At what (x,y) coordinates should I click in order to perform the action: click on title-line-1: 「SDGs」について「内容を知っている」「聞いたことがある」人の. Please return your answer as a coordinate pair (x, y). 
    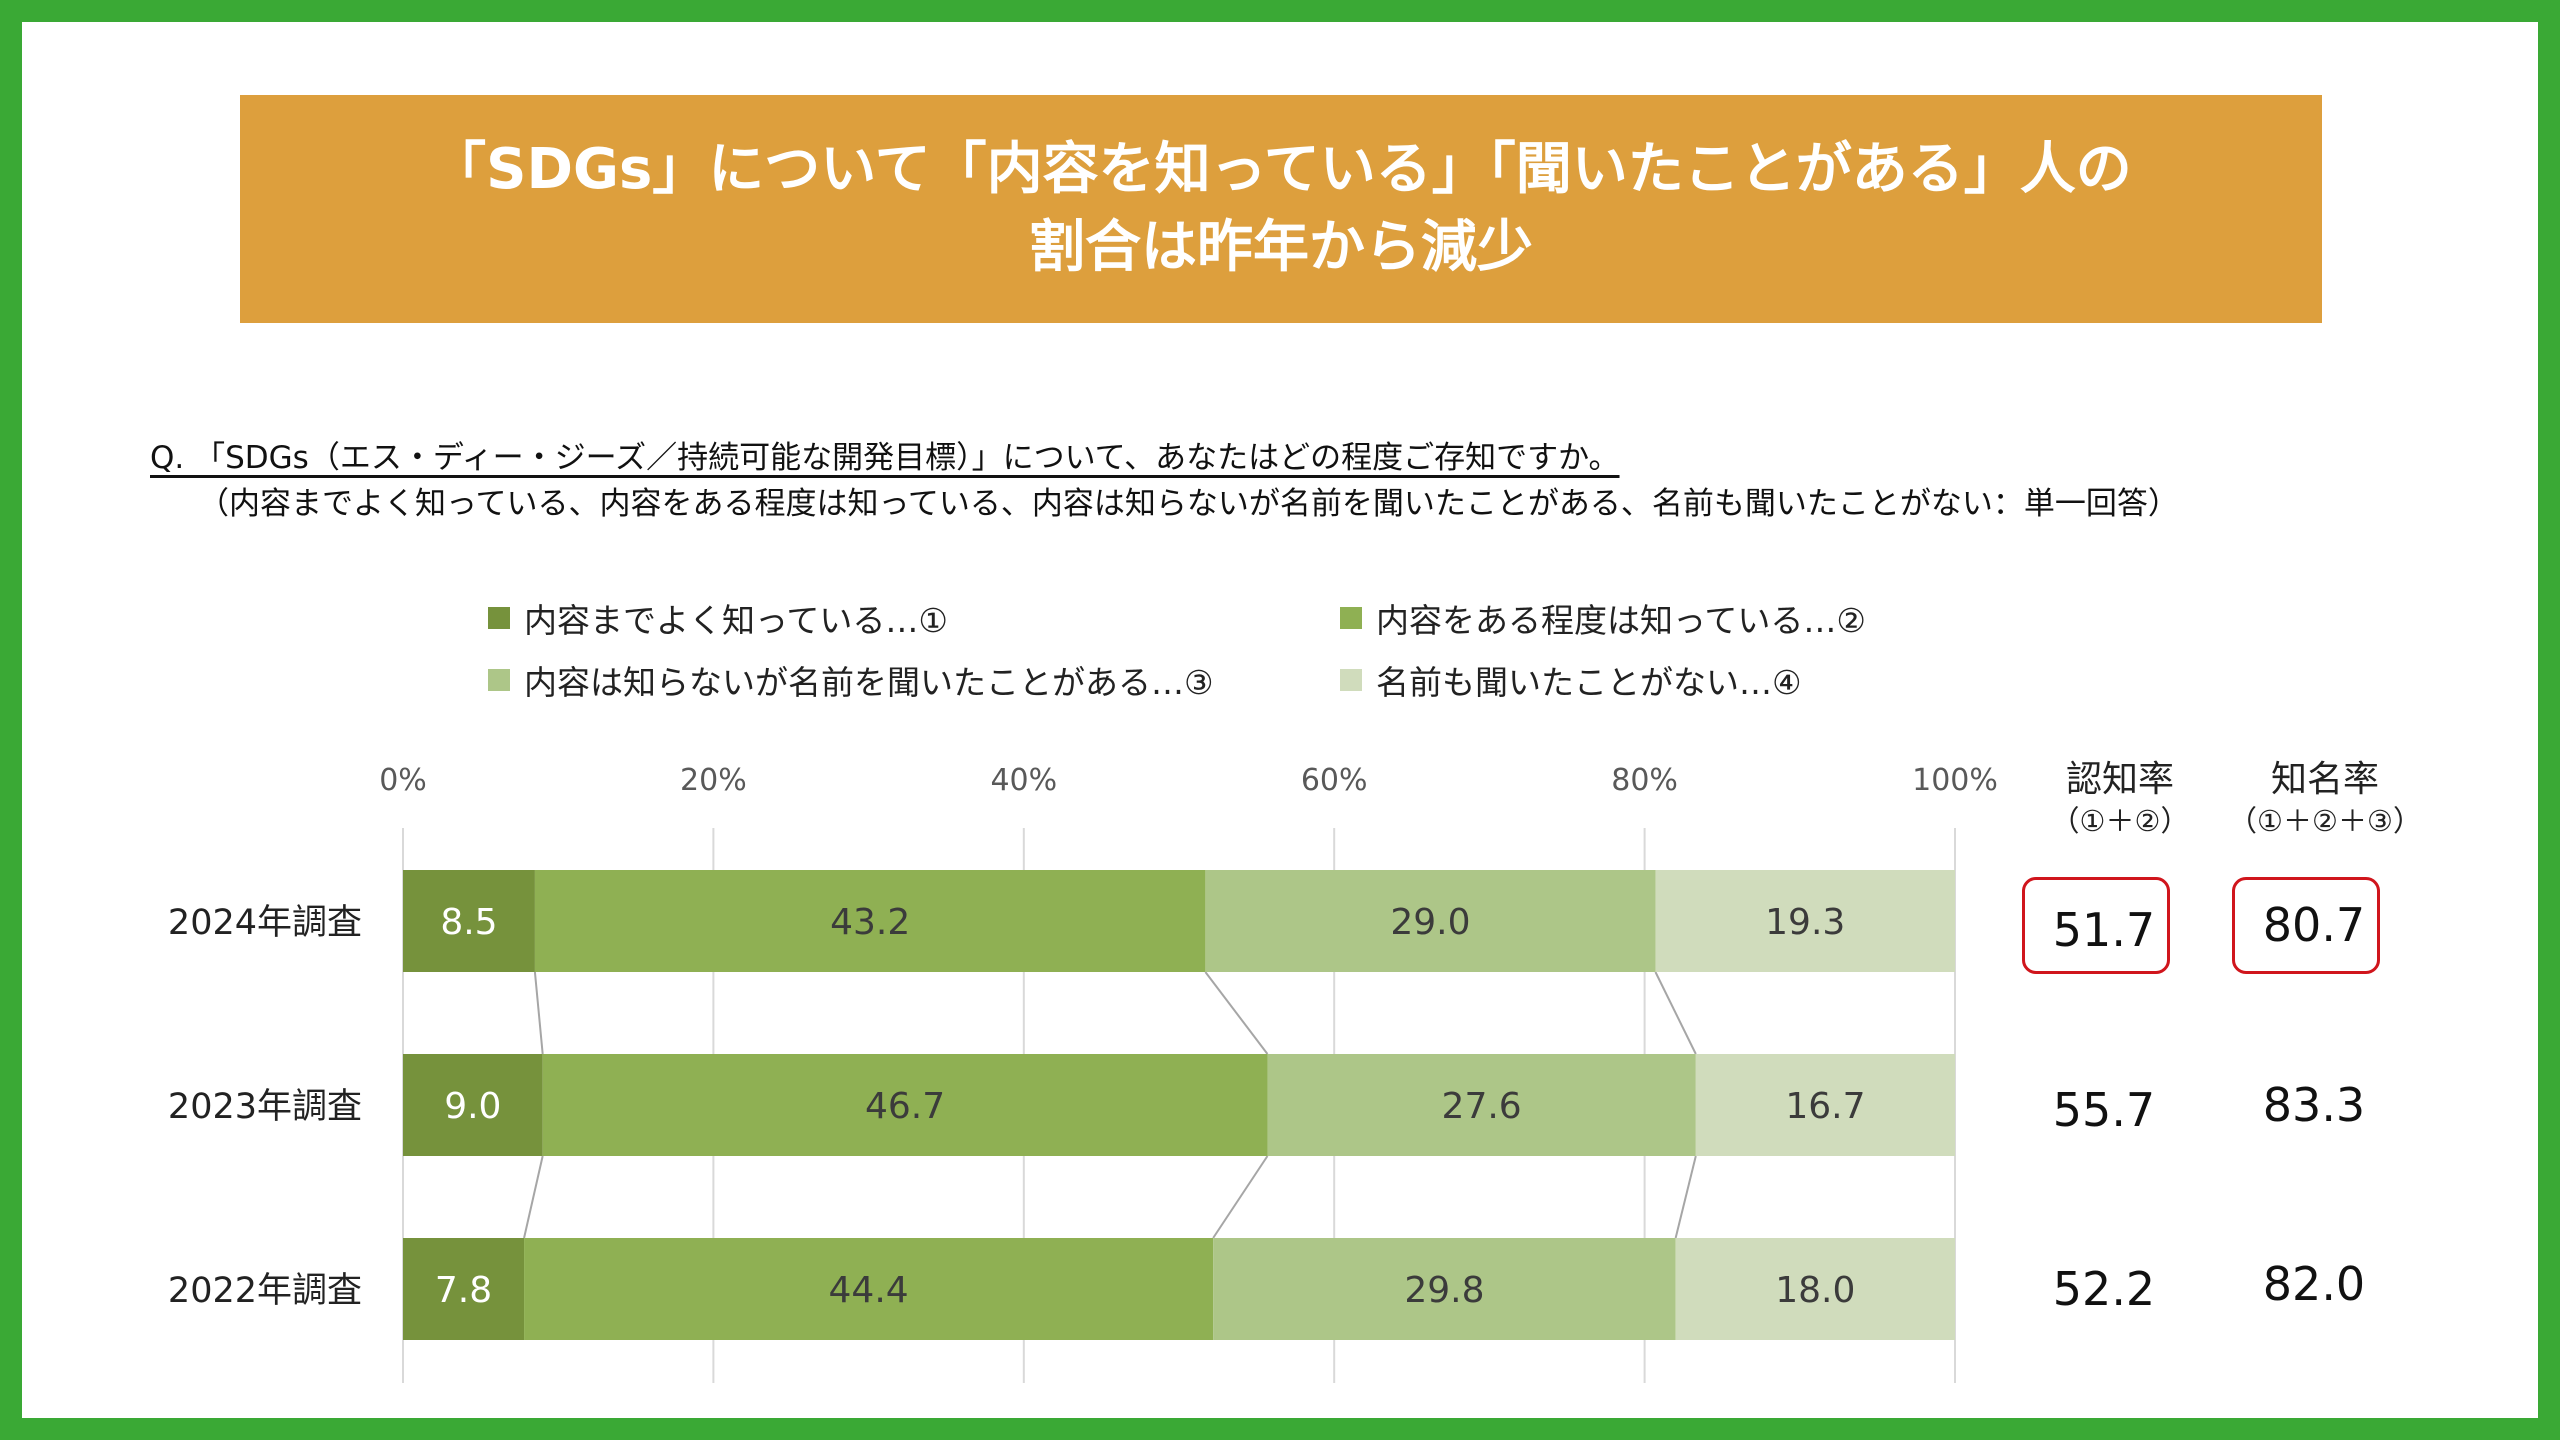
    Looking at the image, I should click on (1281, 169).